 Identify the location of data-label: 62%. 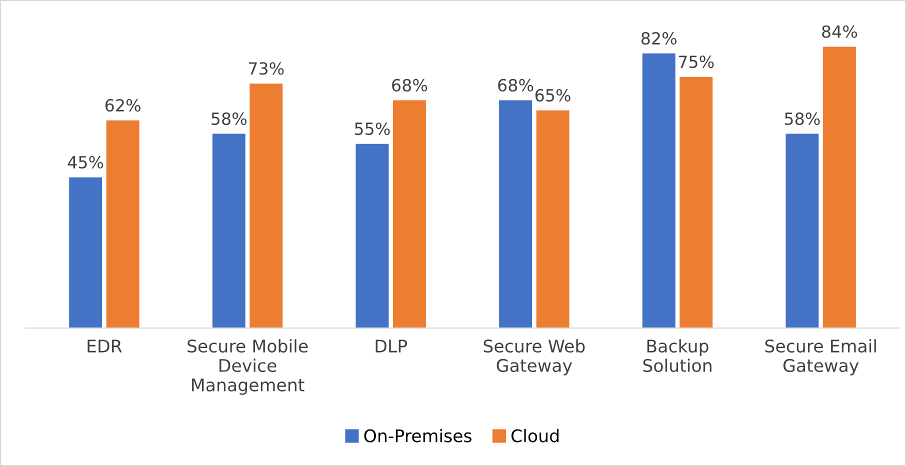
(122, 105).